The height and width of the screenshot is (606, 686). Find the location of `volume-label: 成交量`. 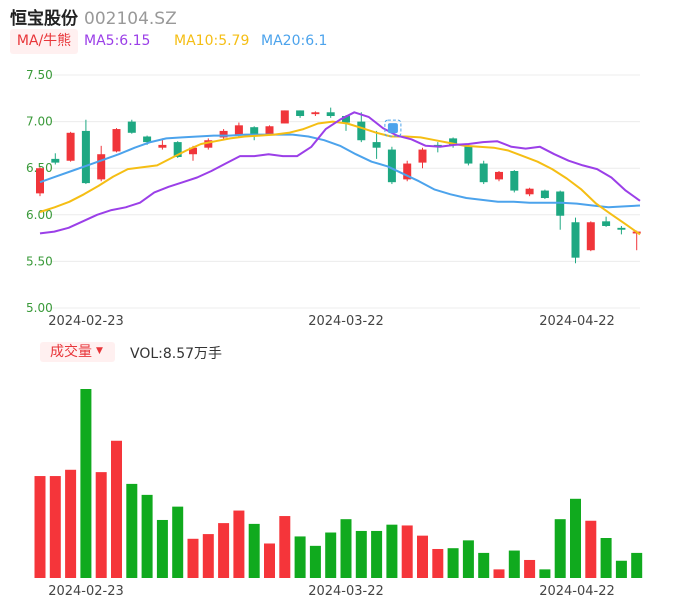

volume-label: 成交量 is located at coordinates (71, 352).